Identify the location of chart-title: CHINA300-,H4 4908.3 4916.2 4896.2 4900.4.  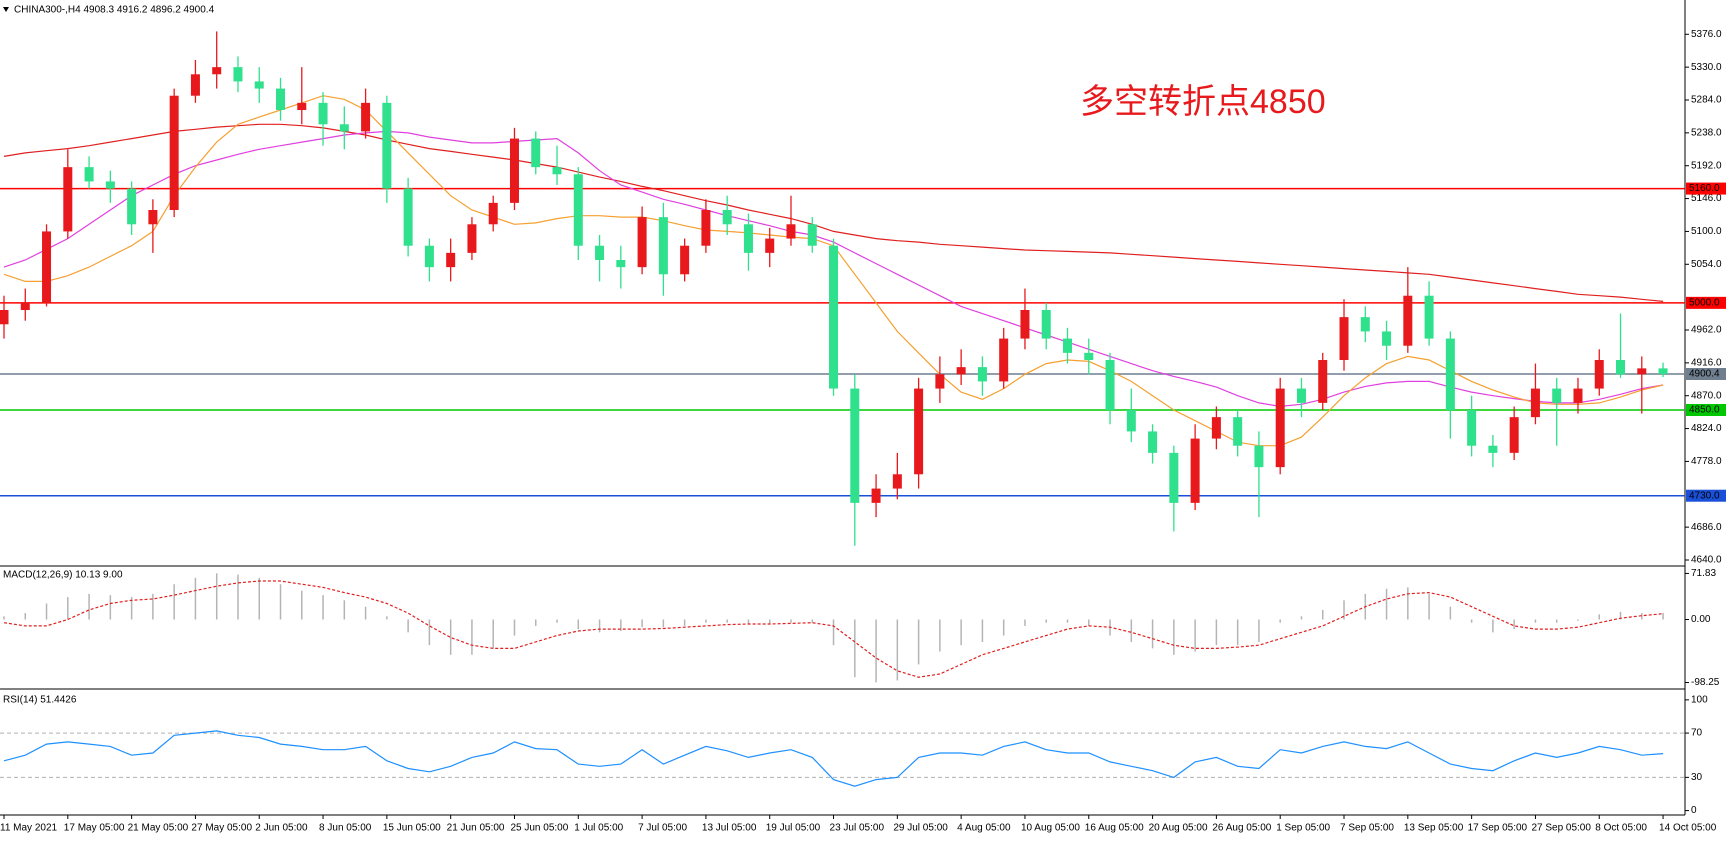
(114, 10).